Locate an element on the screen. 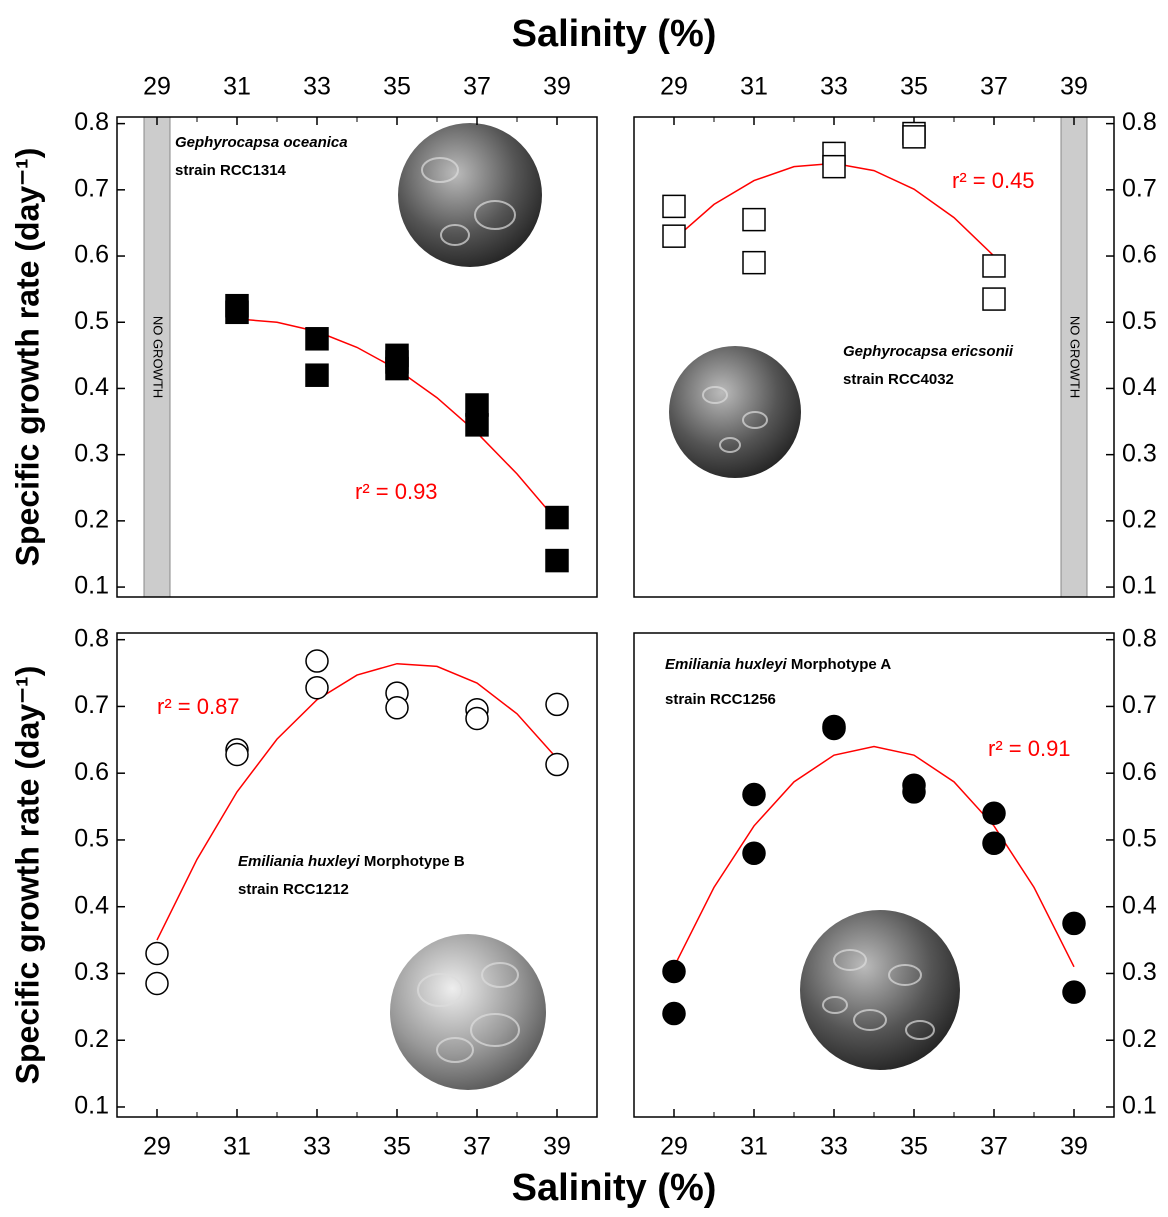 This screenshot has height=1217, width=1168. r2-annotation: r² = 0.45 is located at coordinates (993, 180).